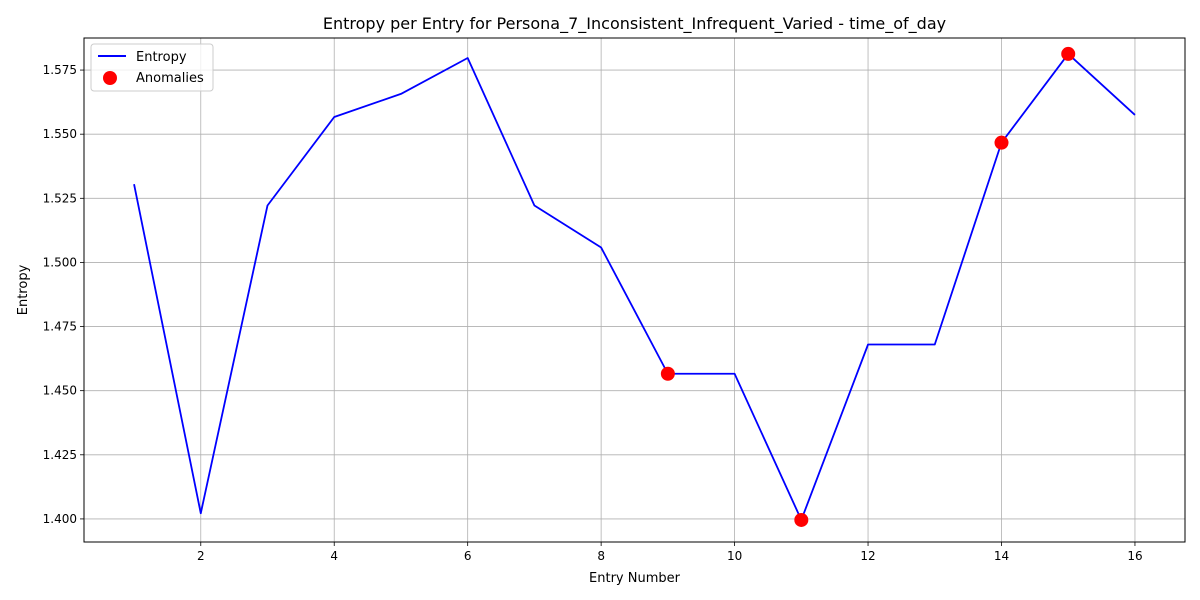 This screenshot has width=1200, height=600. Describe the element at coordinates (60, 455) in the screenshot. I see `y-tick-label: 1.425` at that location.